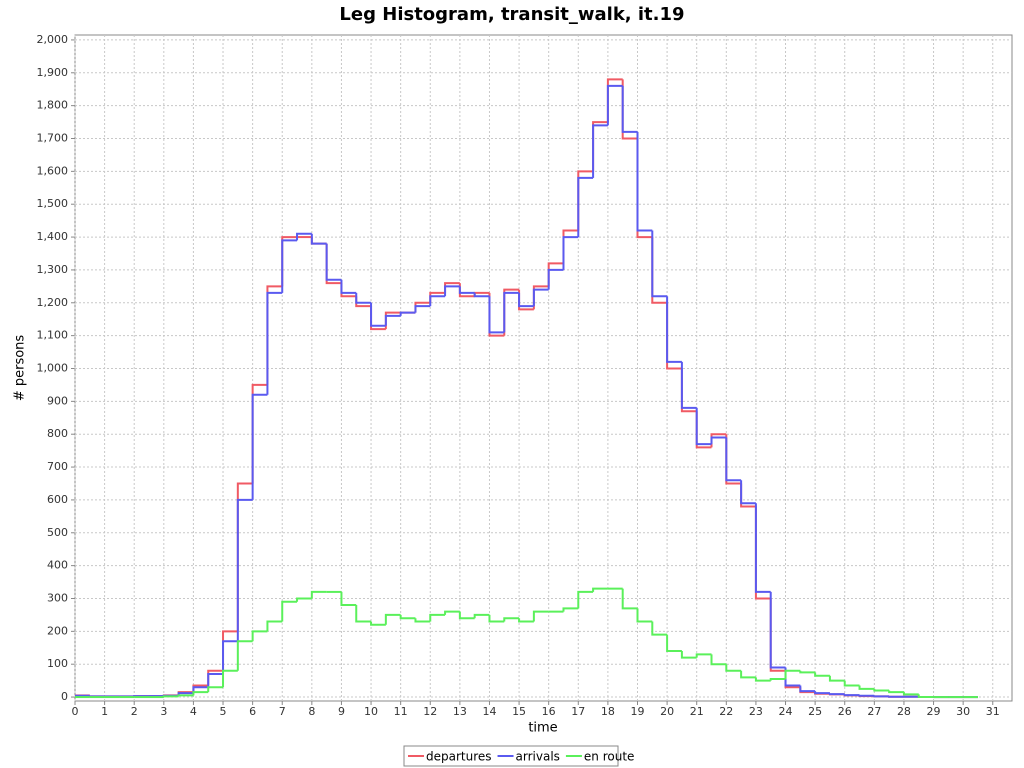 This screenshot has height=768, width=1024. What do you see at coordinates (64, 696) in the screenshot?
I see `y-tick-label: 0` at bounding box center [64, 696].